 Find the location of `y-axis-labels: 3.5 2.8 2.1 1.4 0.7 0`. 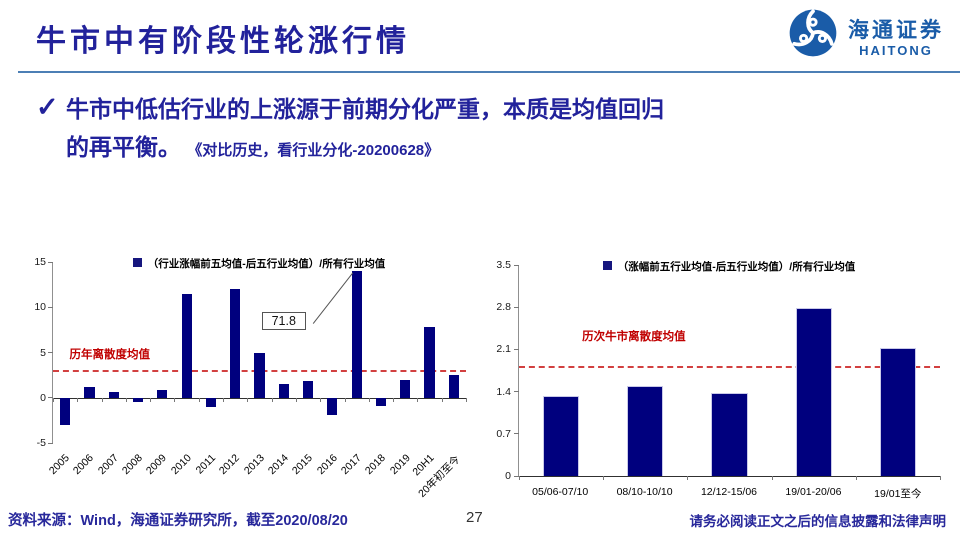

y-axis-labels: 3.5 2.8 2.1 1.4 0.7 0 is located at coordinates (500, 370).